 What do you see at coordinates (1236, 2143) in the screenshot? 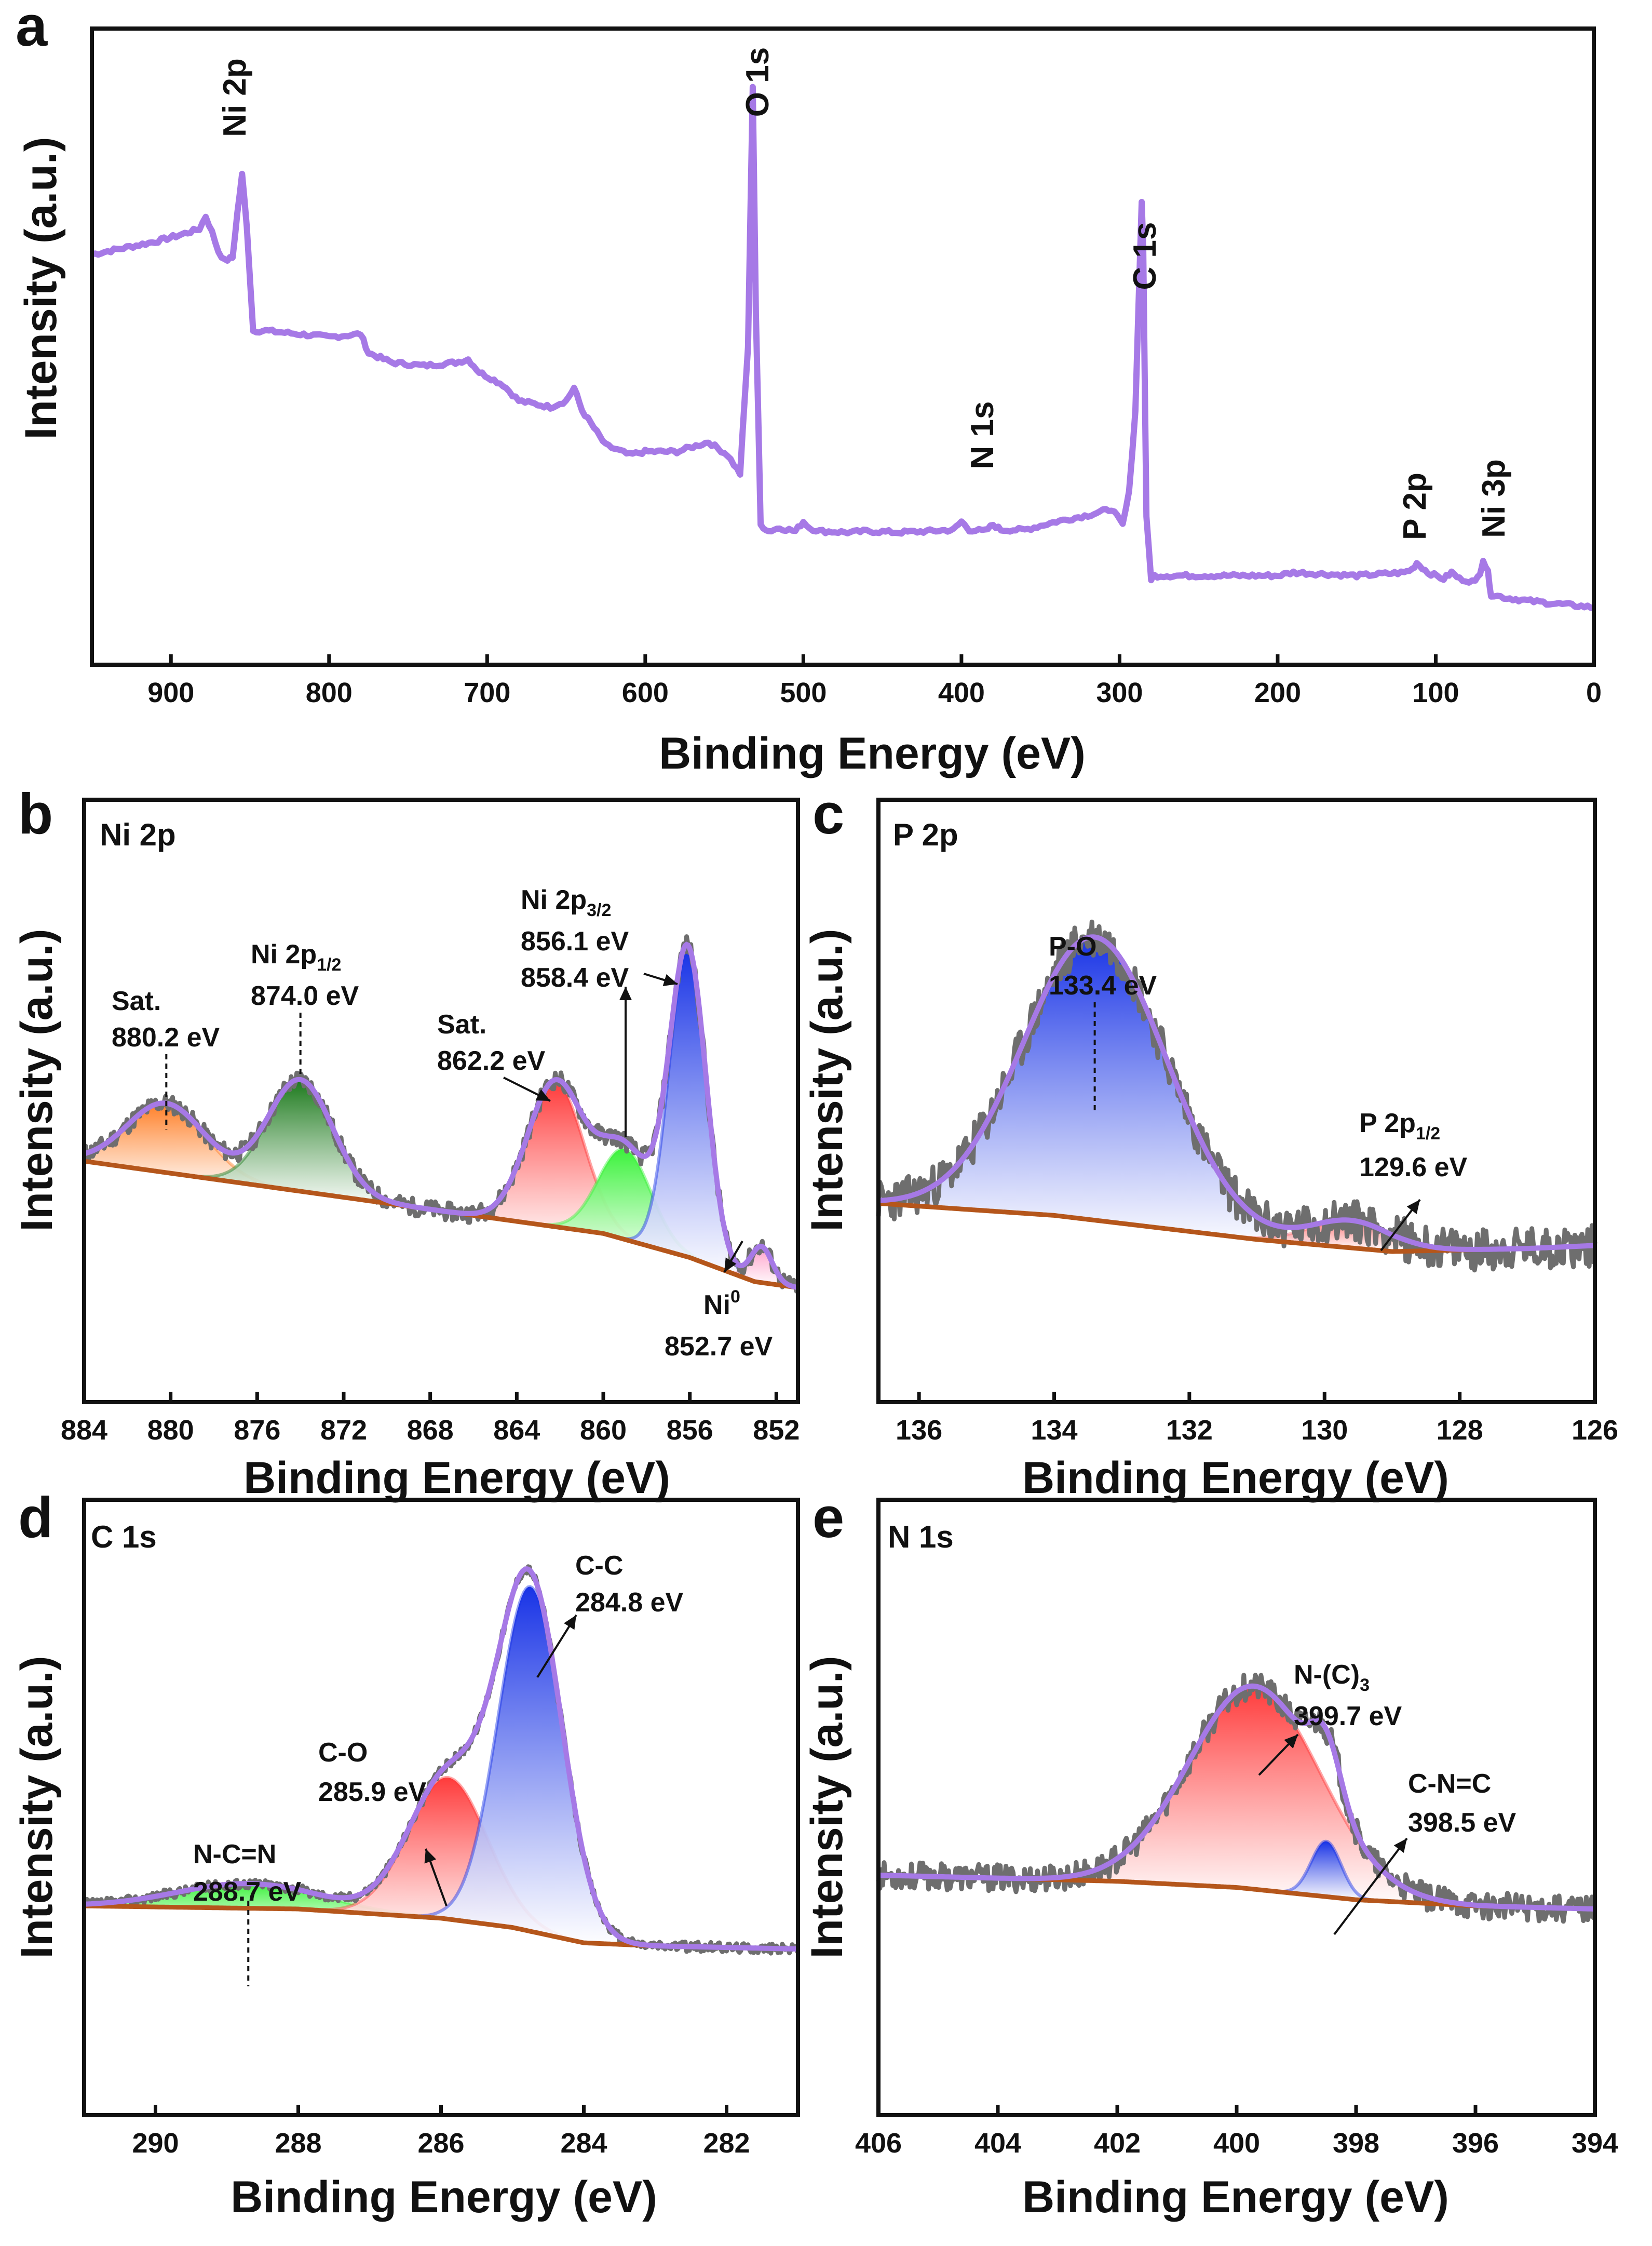
I see `x-tick-label: 400` at bounding box center [1236, 2143].